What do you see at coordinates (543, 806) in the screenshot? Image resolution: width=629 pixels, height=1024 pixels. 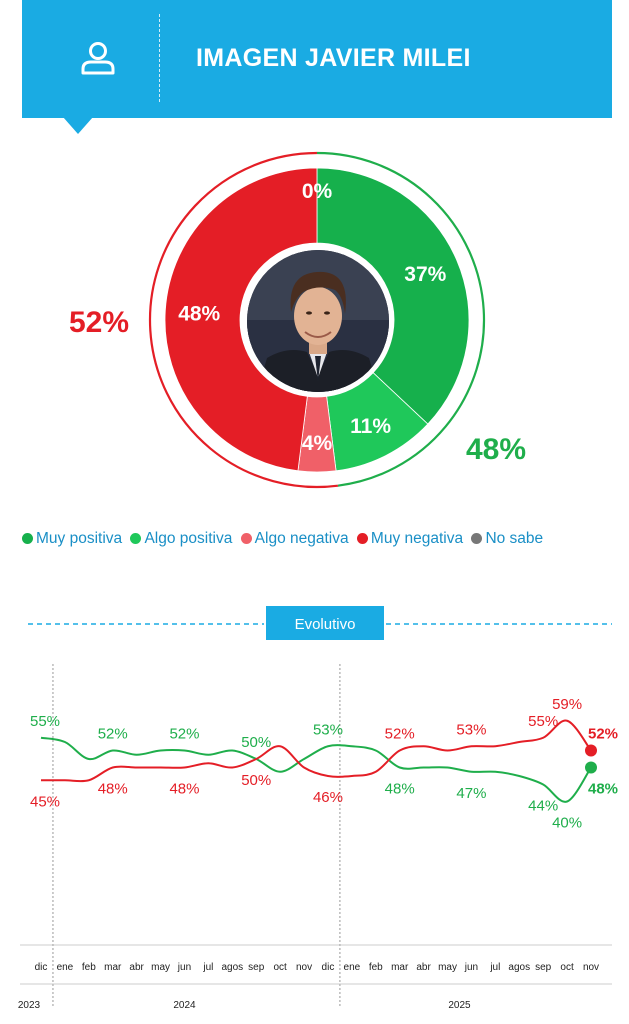 I see `data-label: 44%` at bounding box center [543, 806].